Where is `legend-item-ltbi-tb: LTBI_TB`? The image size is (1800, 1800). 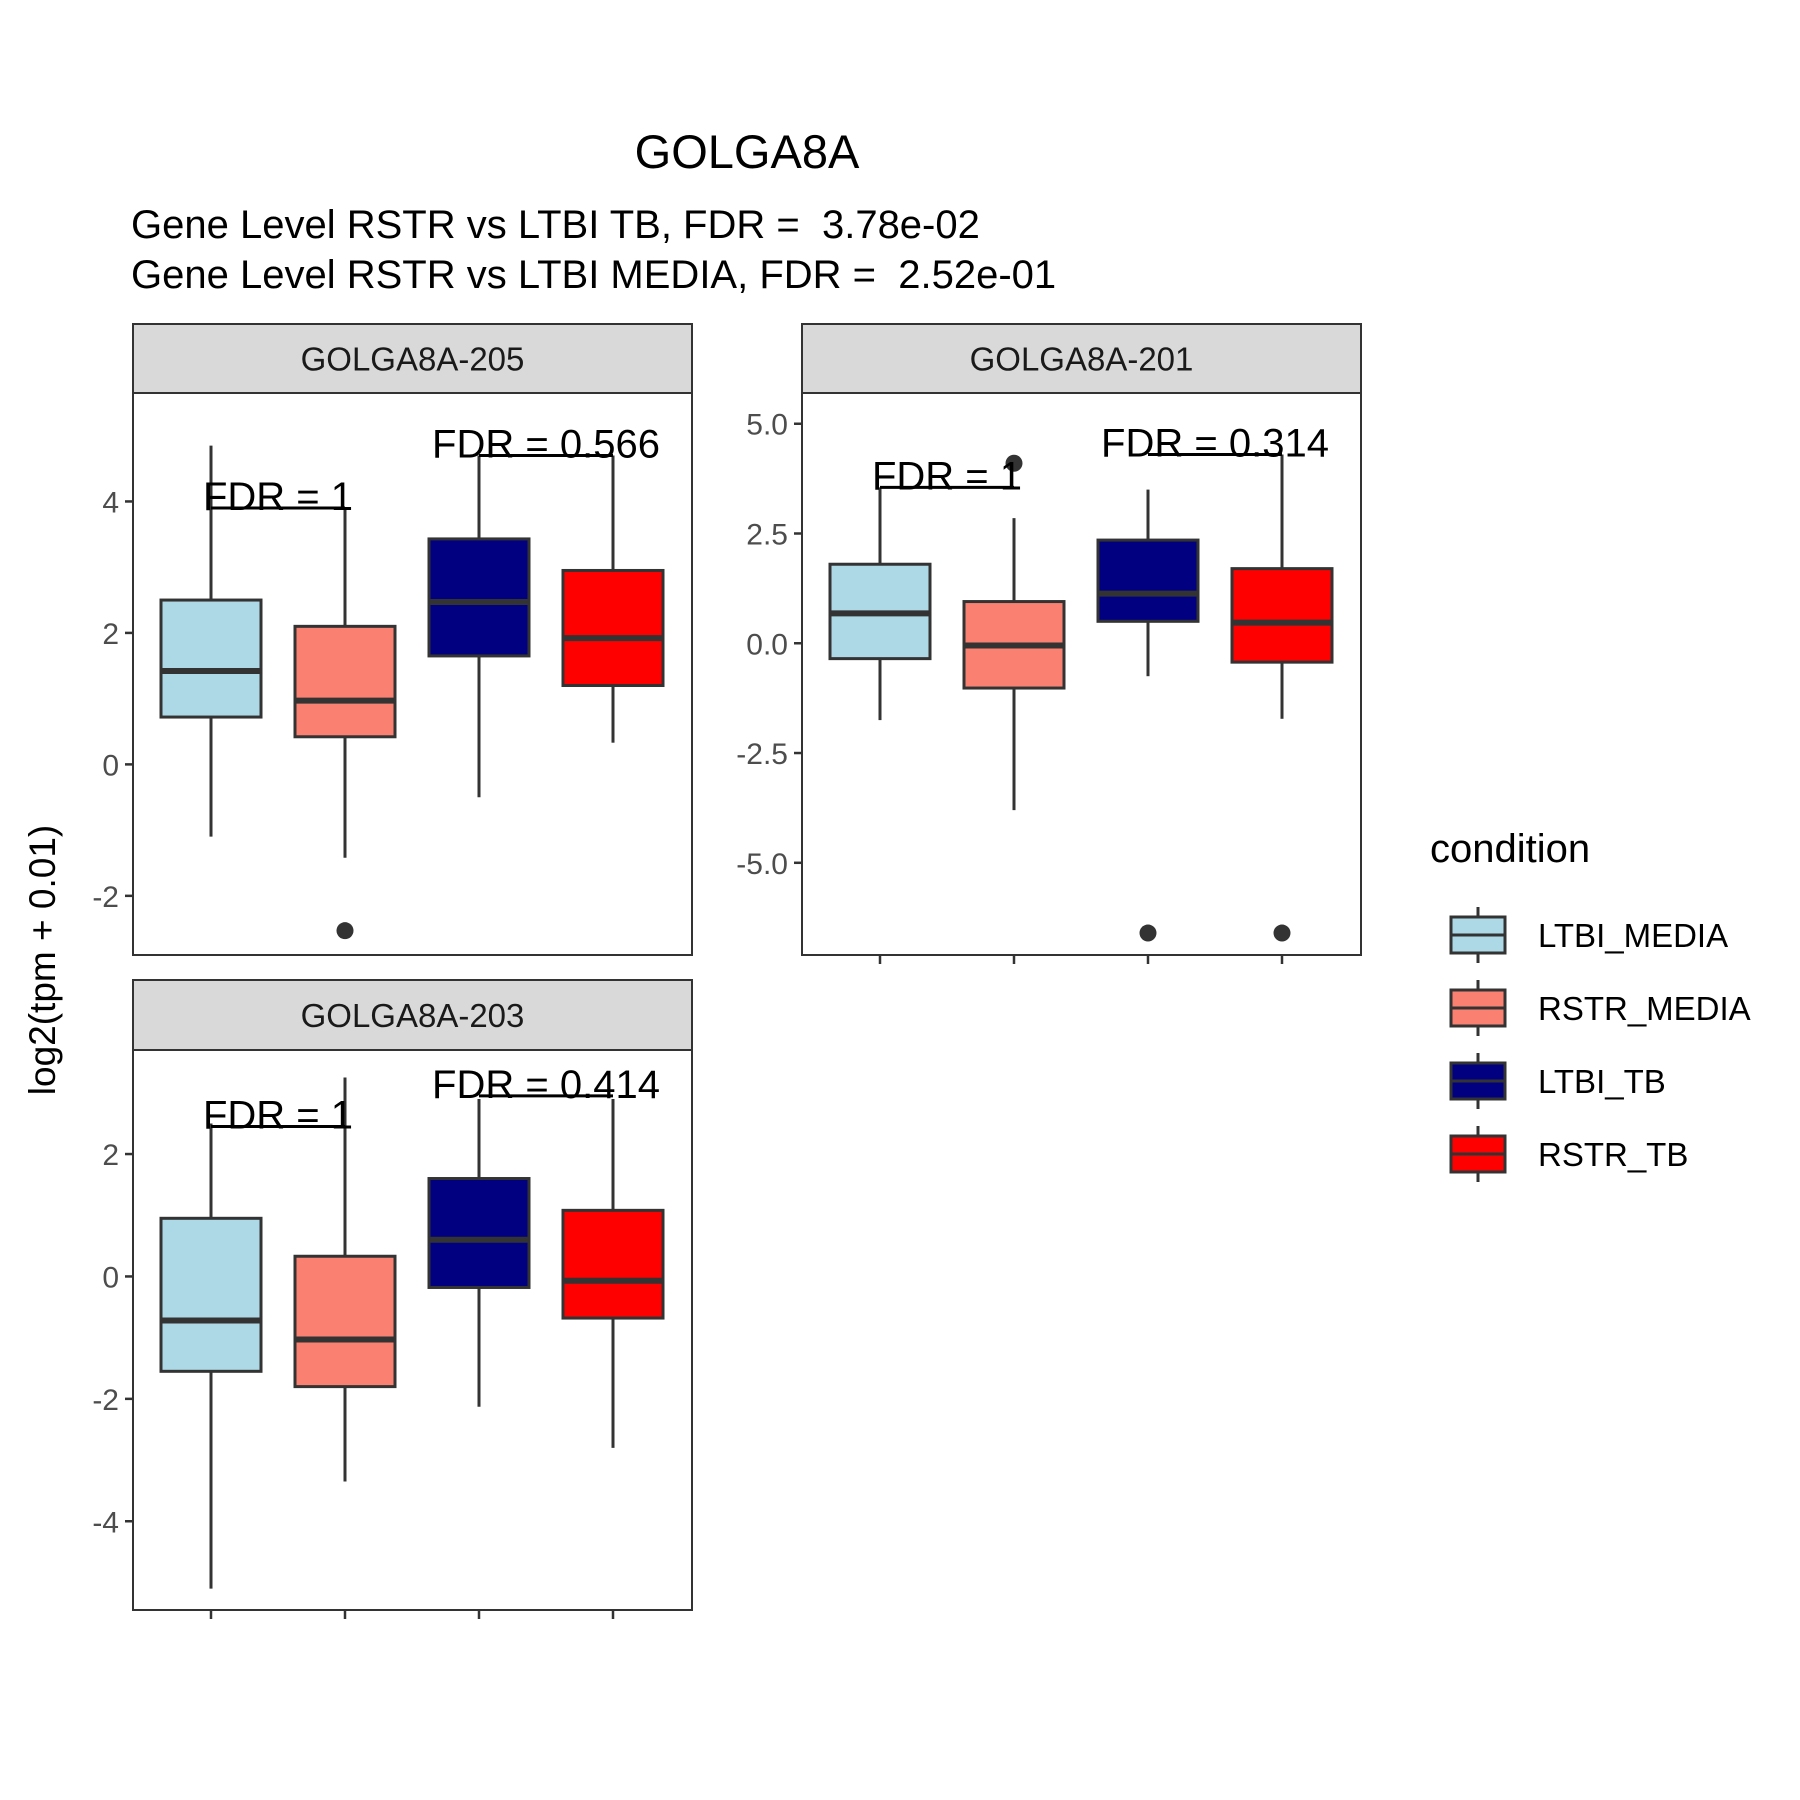 legend-item-ltbi-tb: LTBI_TB is located at coordinates (1557, 1081).